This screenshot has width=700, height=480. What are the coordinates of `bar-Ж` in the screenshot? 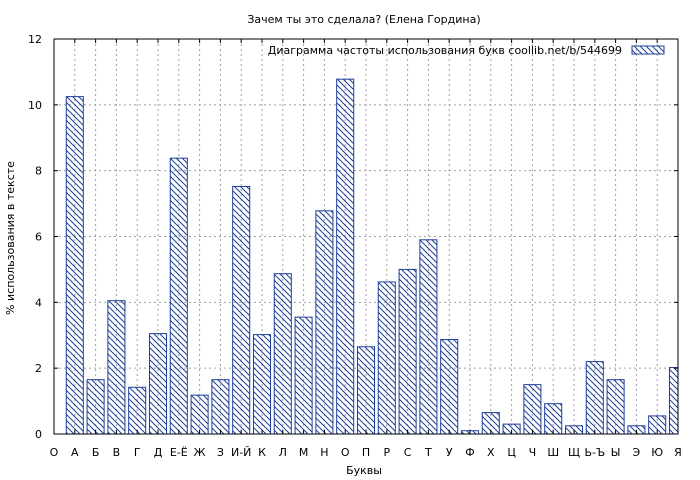 It's located at (199, 414).